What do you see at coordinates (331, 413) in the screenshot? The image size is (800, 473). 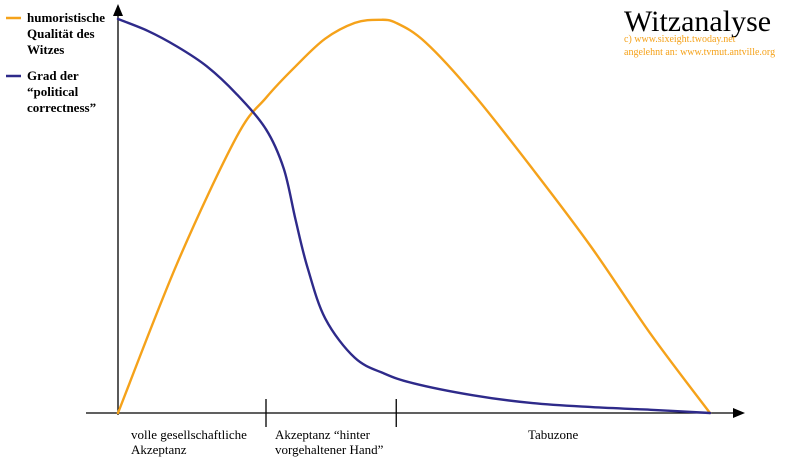 I see `zone-dividers` at bounding box center [331, 413].